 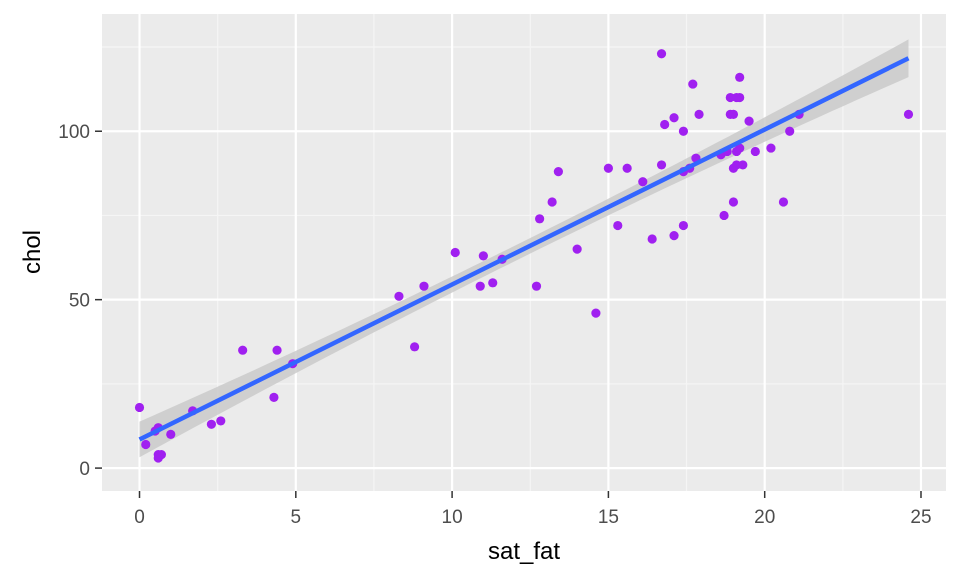 I want to click on x-axis: 0 5 10 15 20 25, so click(x=533, y=509).